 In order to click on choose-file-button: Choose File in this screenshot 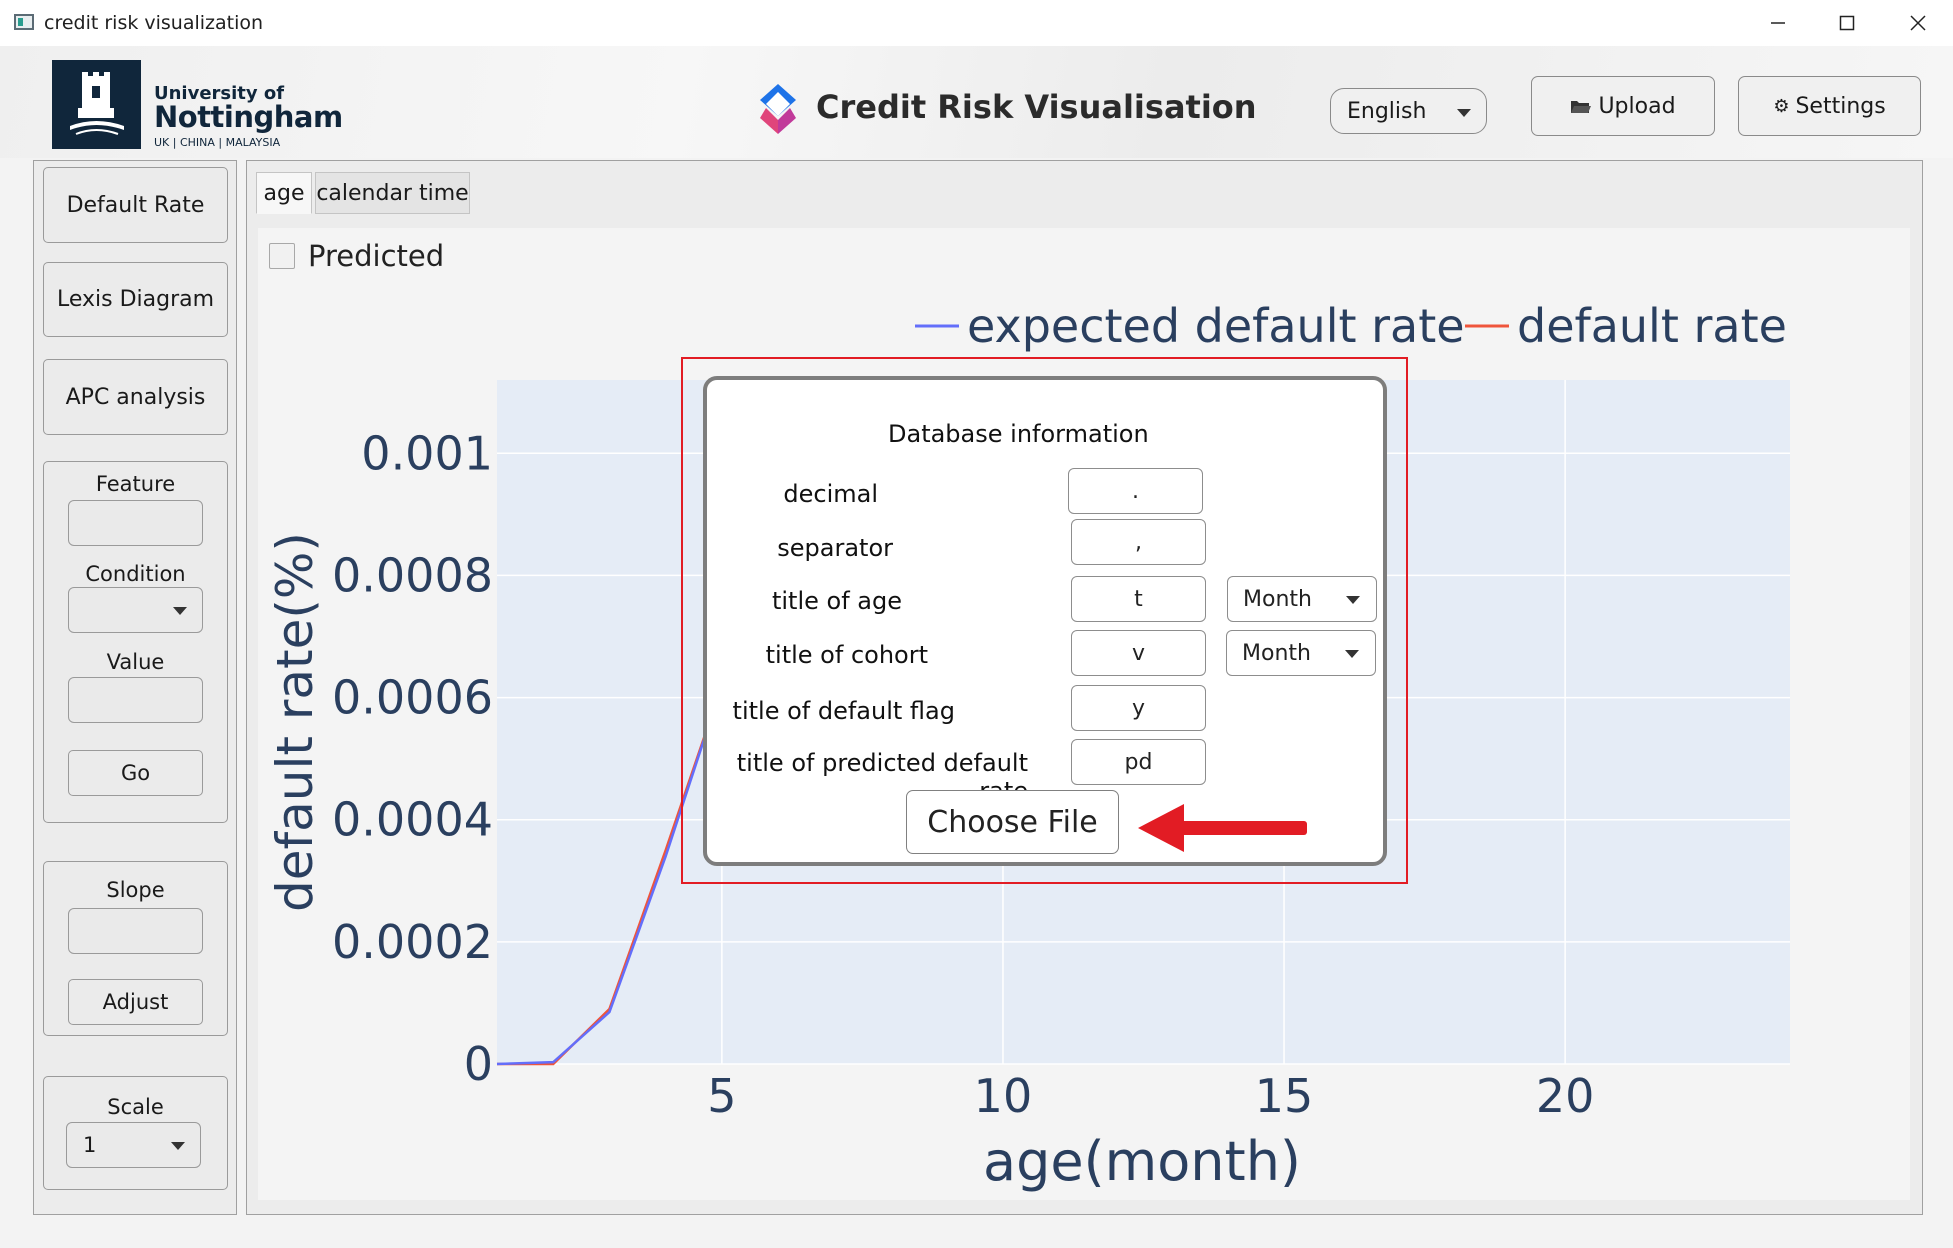, I will do `click(1012, 822)`.